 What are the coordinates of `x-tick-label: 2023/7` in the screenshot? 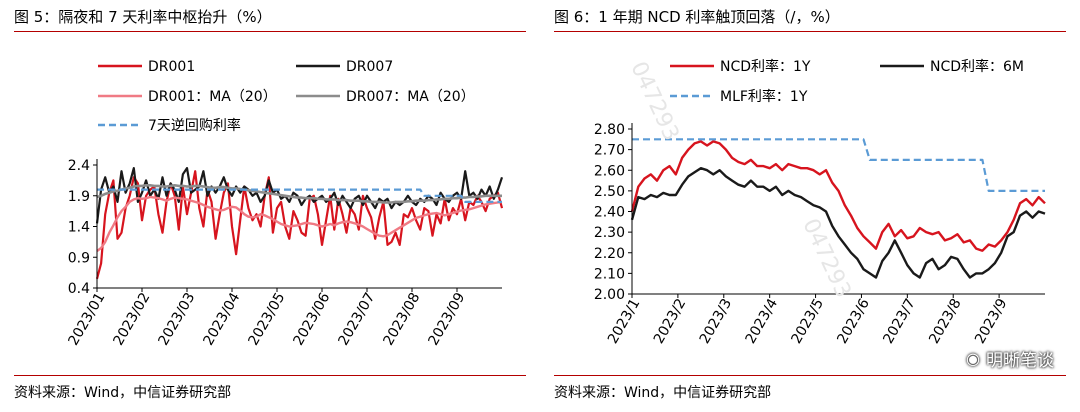 It's located at (899, 321).